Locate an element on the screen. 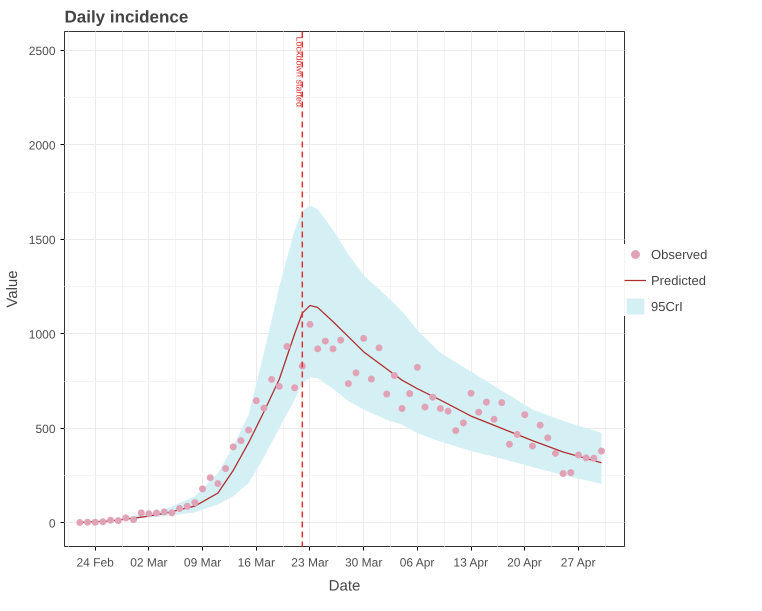 The width and height of the screenshot is (762, 611). y-axis-title: Value is located at coordinates (12, 289).